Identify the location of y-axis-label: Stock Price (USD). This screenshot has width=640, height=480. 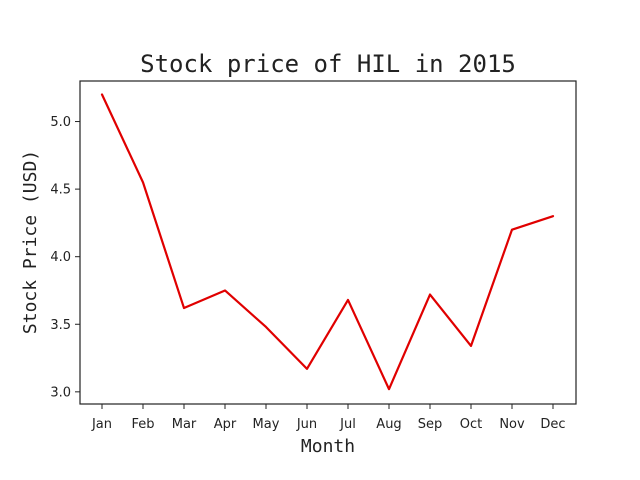
(30, 242).